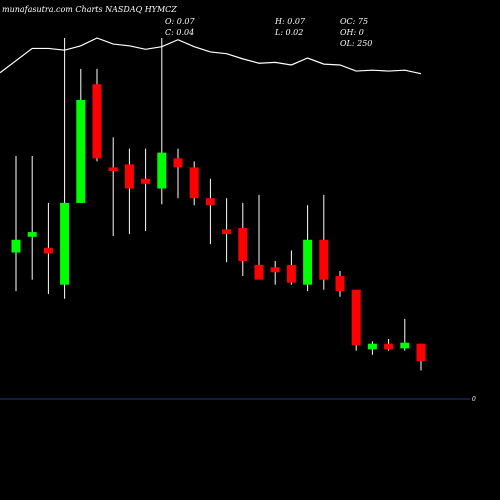 Image resolution: width=500 pixels, height=500 pixels. I want to click on close-stat: C: 0.04, so click(179, 32).